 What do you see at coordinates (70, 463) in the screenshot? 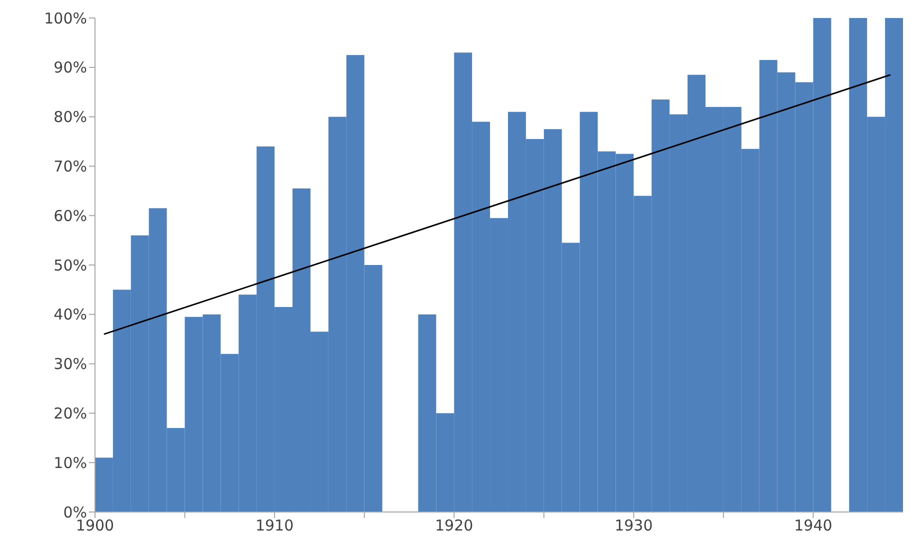
I see `y-tick-label: 10%` at bounding box center [70, 463].